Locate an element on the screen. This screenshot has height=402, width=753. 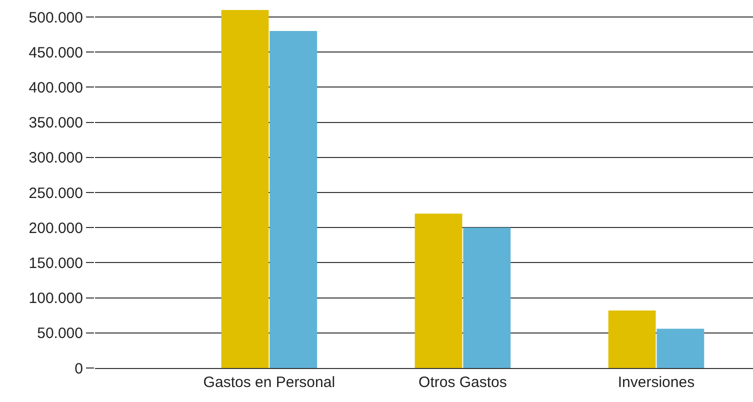
y-tick-label: 250.000 is located at coordinates (55, 193).